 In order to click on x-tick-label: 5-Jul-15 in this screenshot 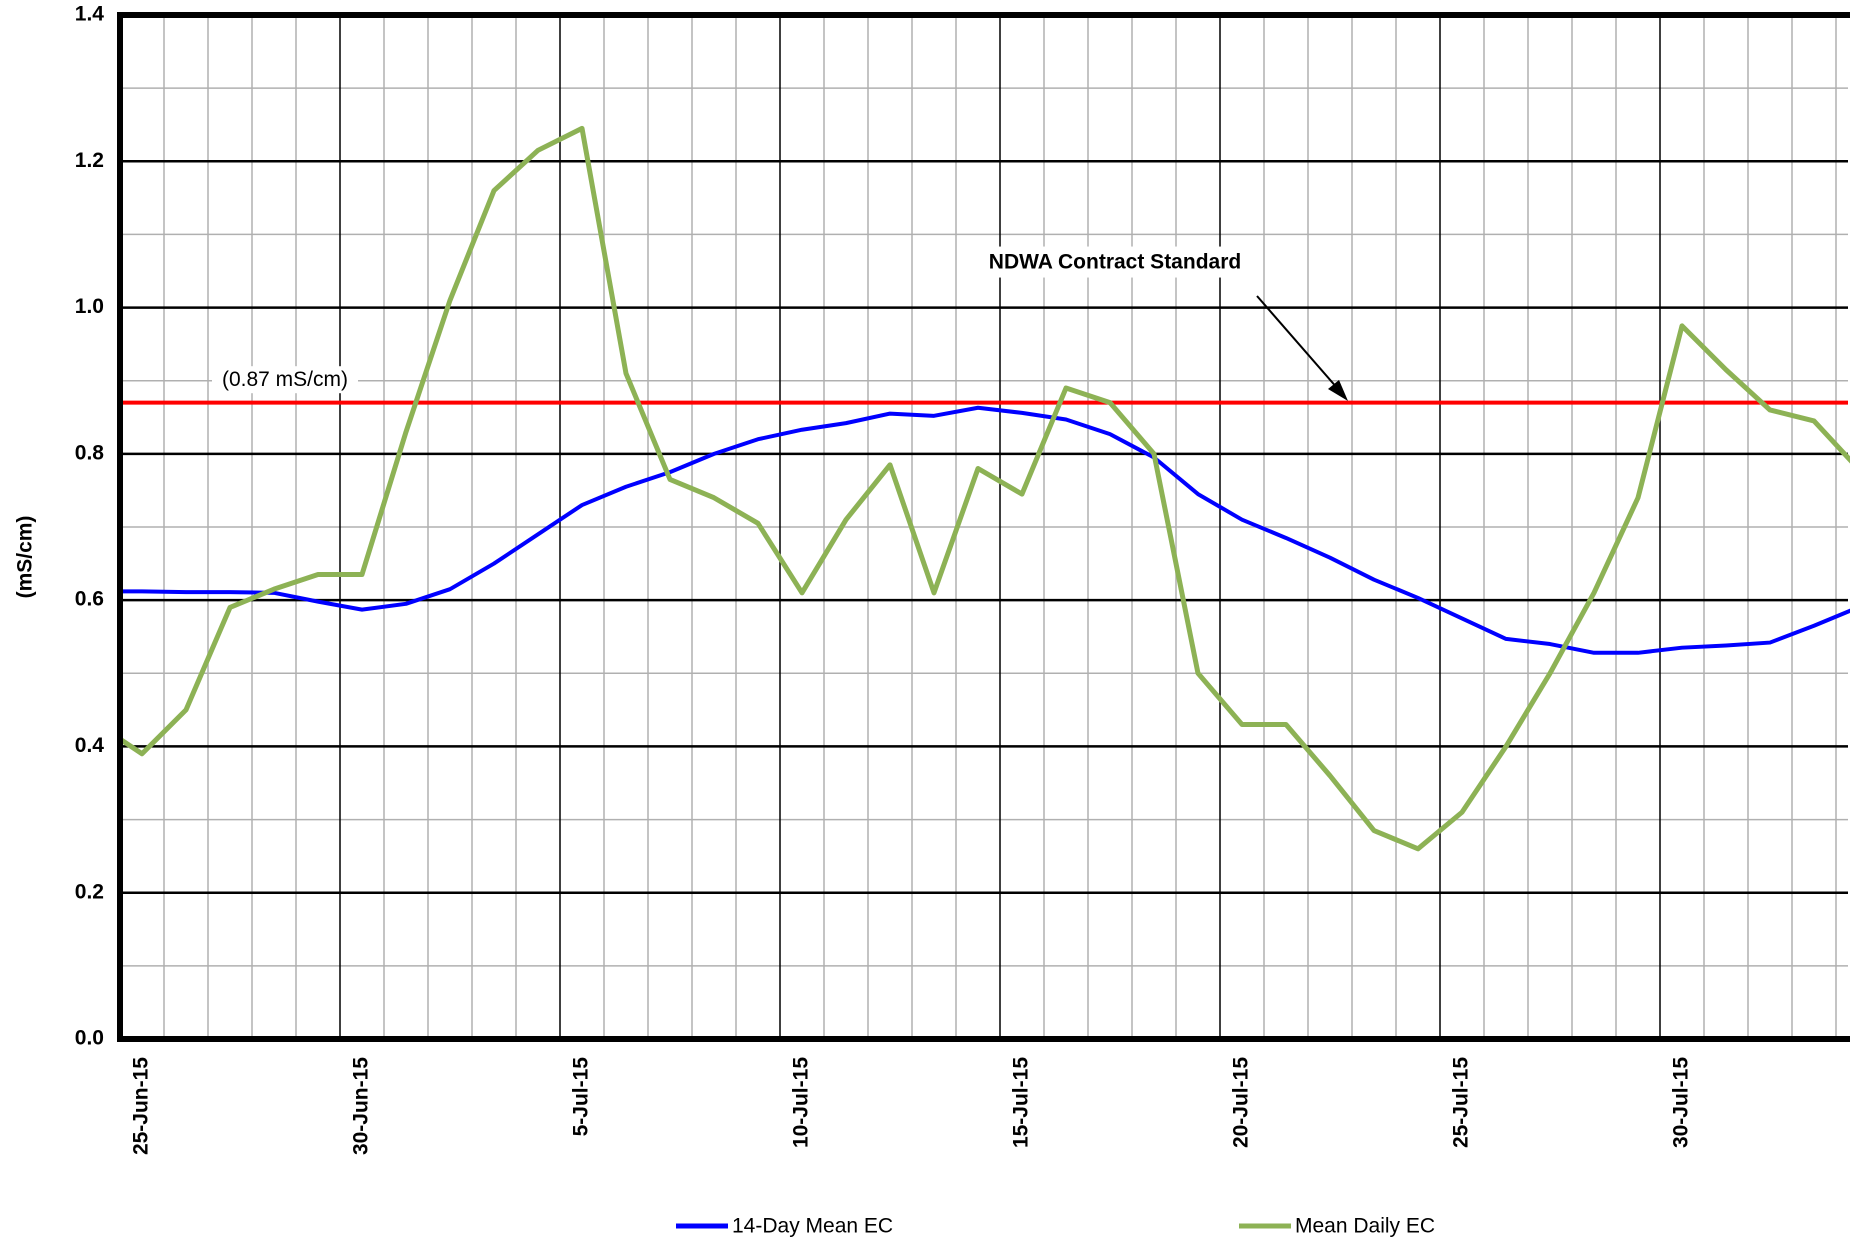, I will do `click(581, 1097)`.